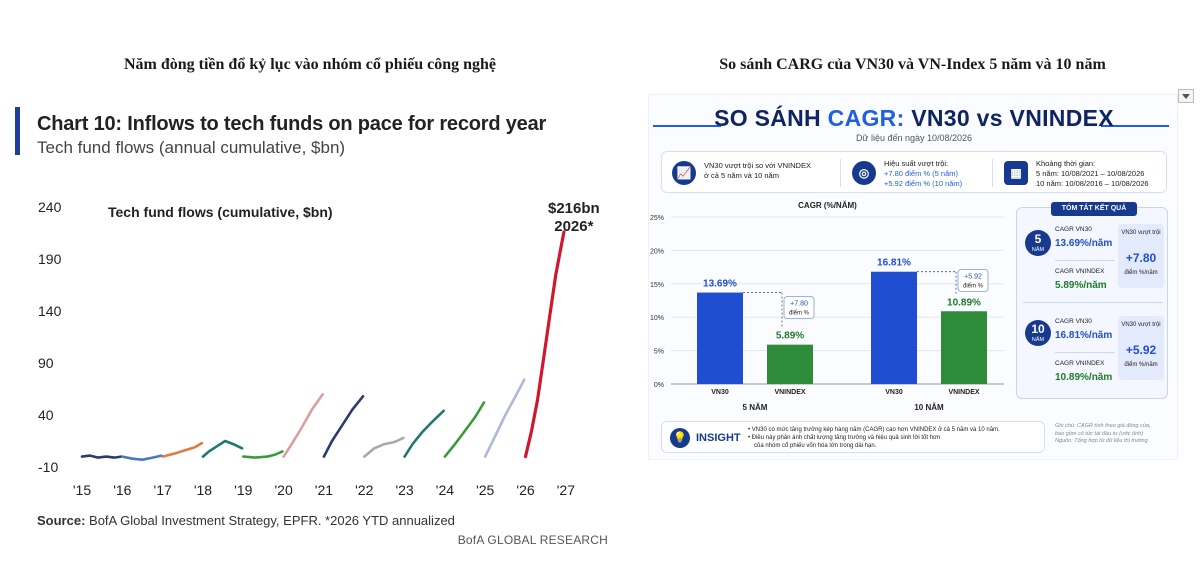 This screenshot has width=1200, height=582. Describe the element at coordinates (657, 251) in the screenshot. I see `y-tick-label: 20%` at that location.